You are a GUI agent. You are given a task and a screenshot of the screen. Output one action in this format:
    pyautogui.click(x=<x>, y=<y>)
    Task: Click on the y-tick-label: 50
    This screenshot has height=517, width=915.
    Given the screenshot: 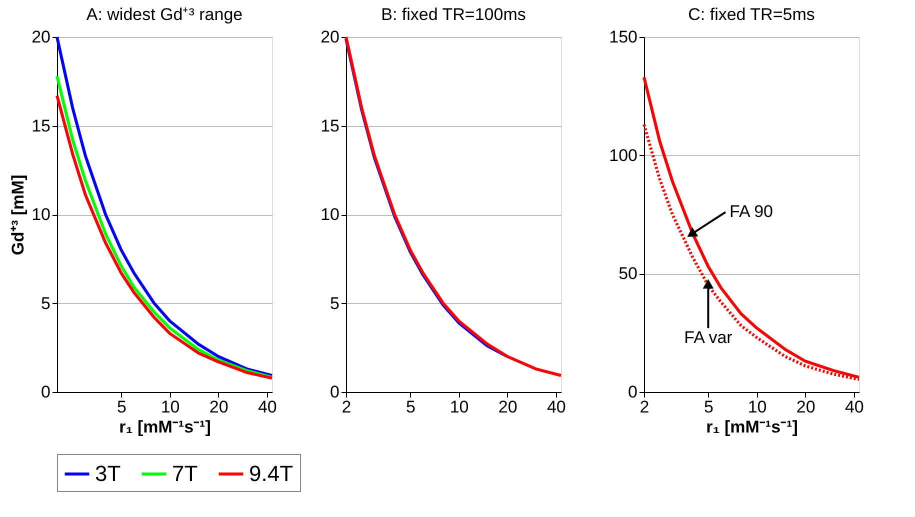 What is the action you would take?
    pyautogui.click(x=628, y=274)
    